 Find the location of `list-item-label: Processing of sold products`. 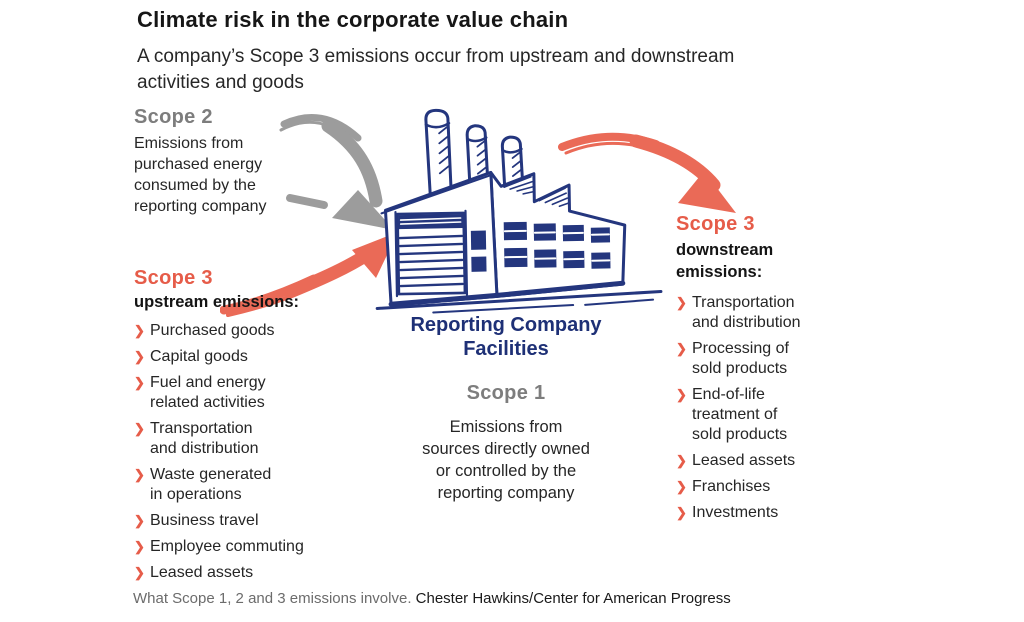

list-item-label: Processing of sold products is located at coordinates (740, 358).